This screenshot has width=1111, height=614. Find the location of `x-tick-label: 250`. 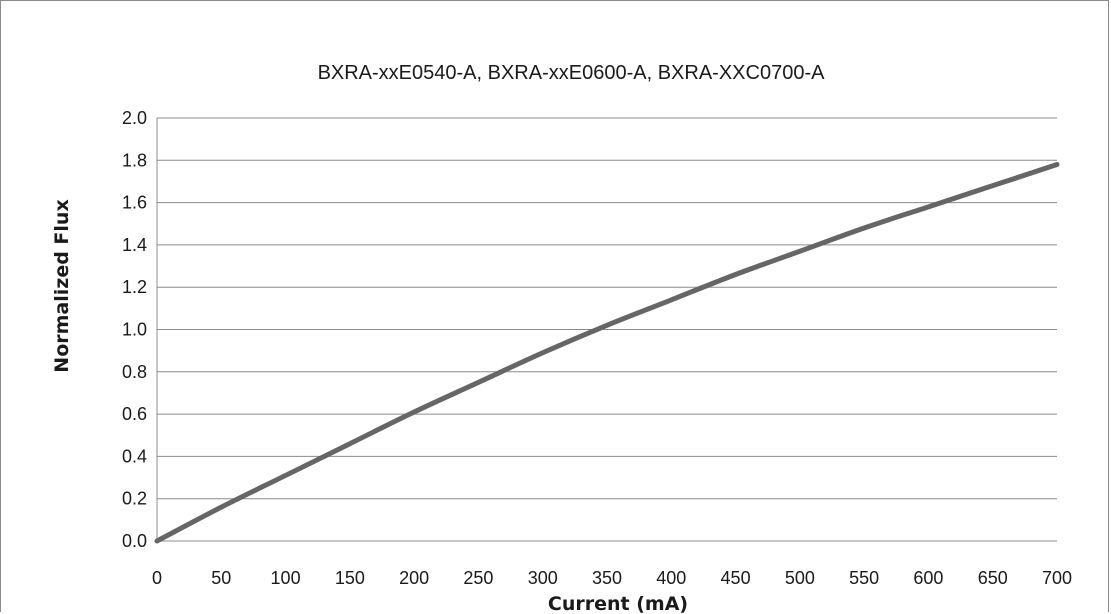

x-tick-label: 250 is located at coordinates (478, 578).